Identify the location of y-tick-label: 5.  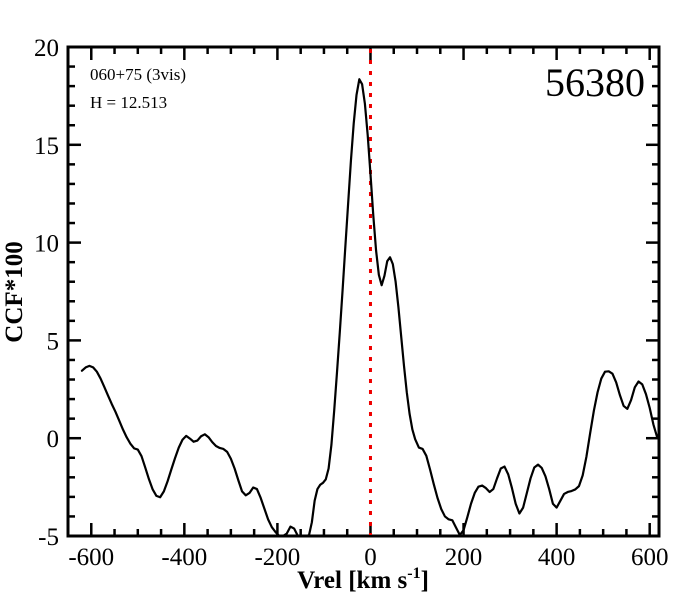
(53, 341).